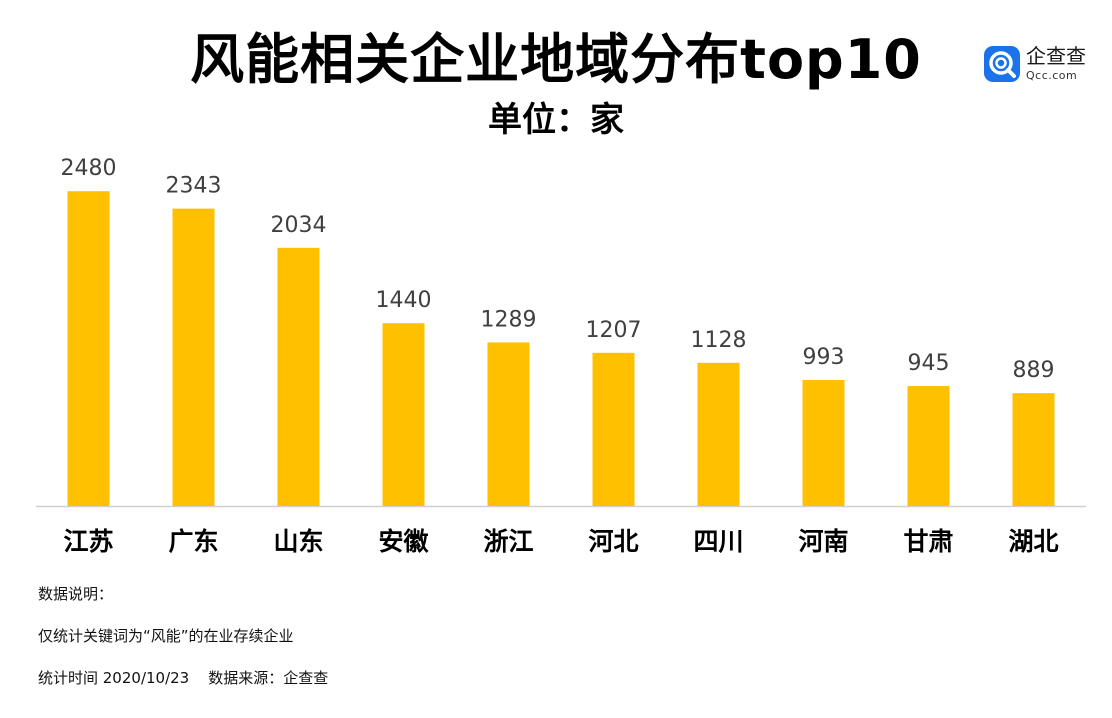  What do you see at coordinates (299, 225) in the screenshot?
I see `data-label-2: 2034` at bounding box center [299, 225].